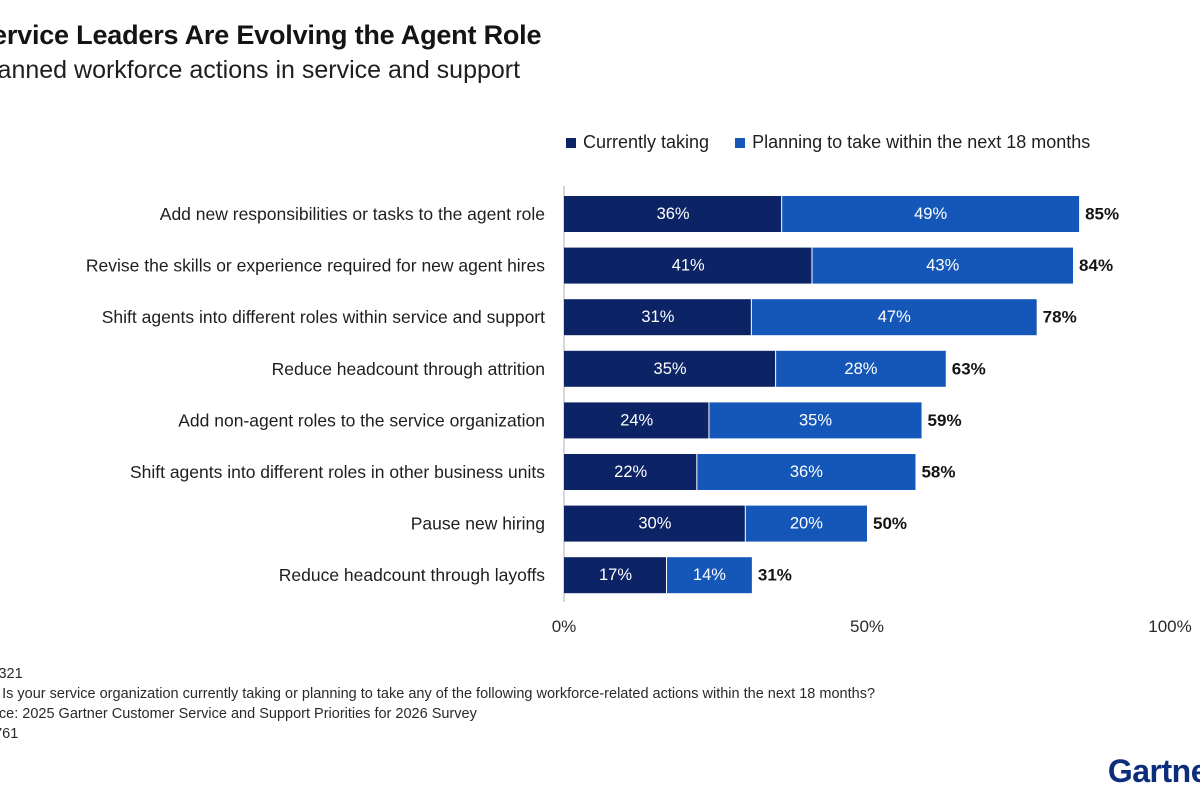 This screenshot has height=800, width=1200. What do you see at coordinates (9, 734) in the screenshot?
I see `footnote-id: 4761` at bounding box center [9, 734].